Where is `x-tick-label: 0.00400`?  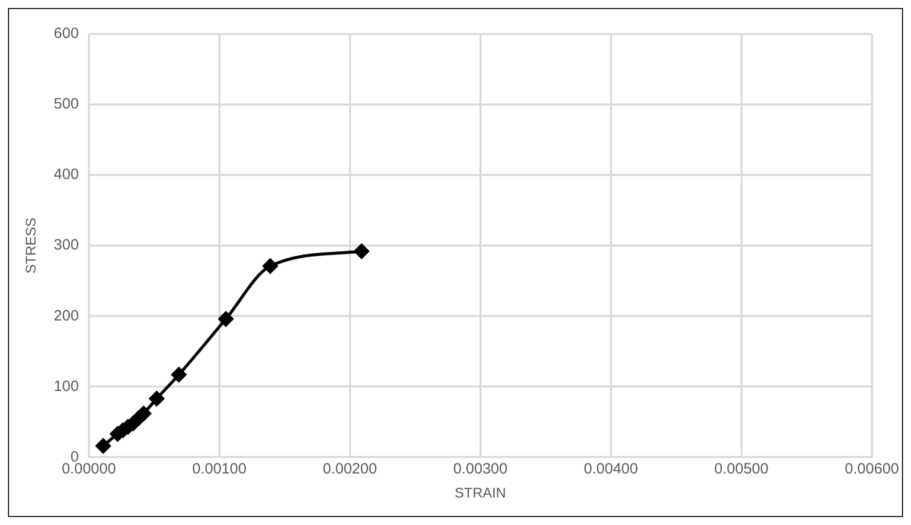
x-tick-label: 0.00400 is located at coordinates (611, 469).